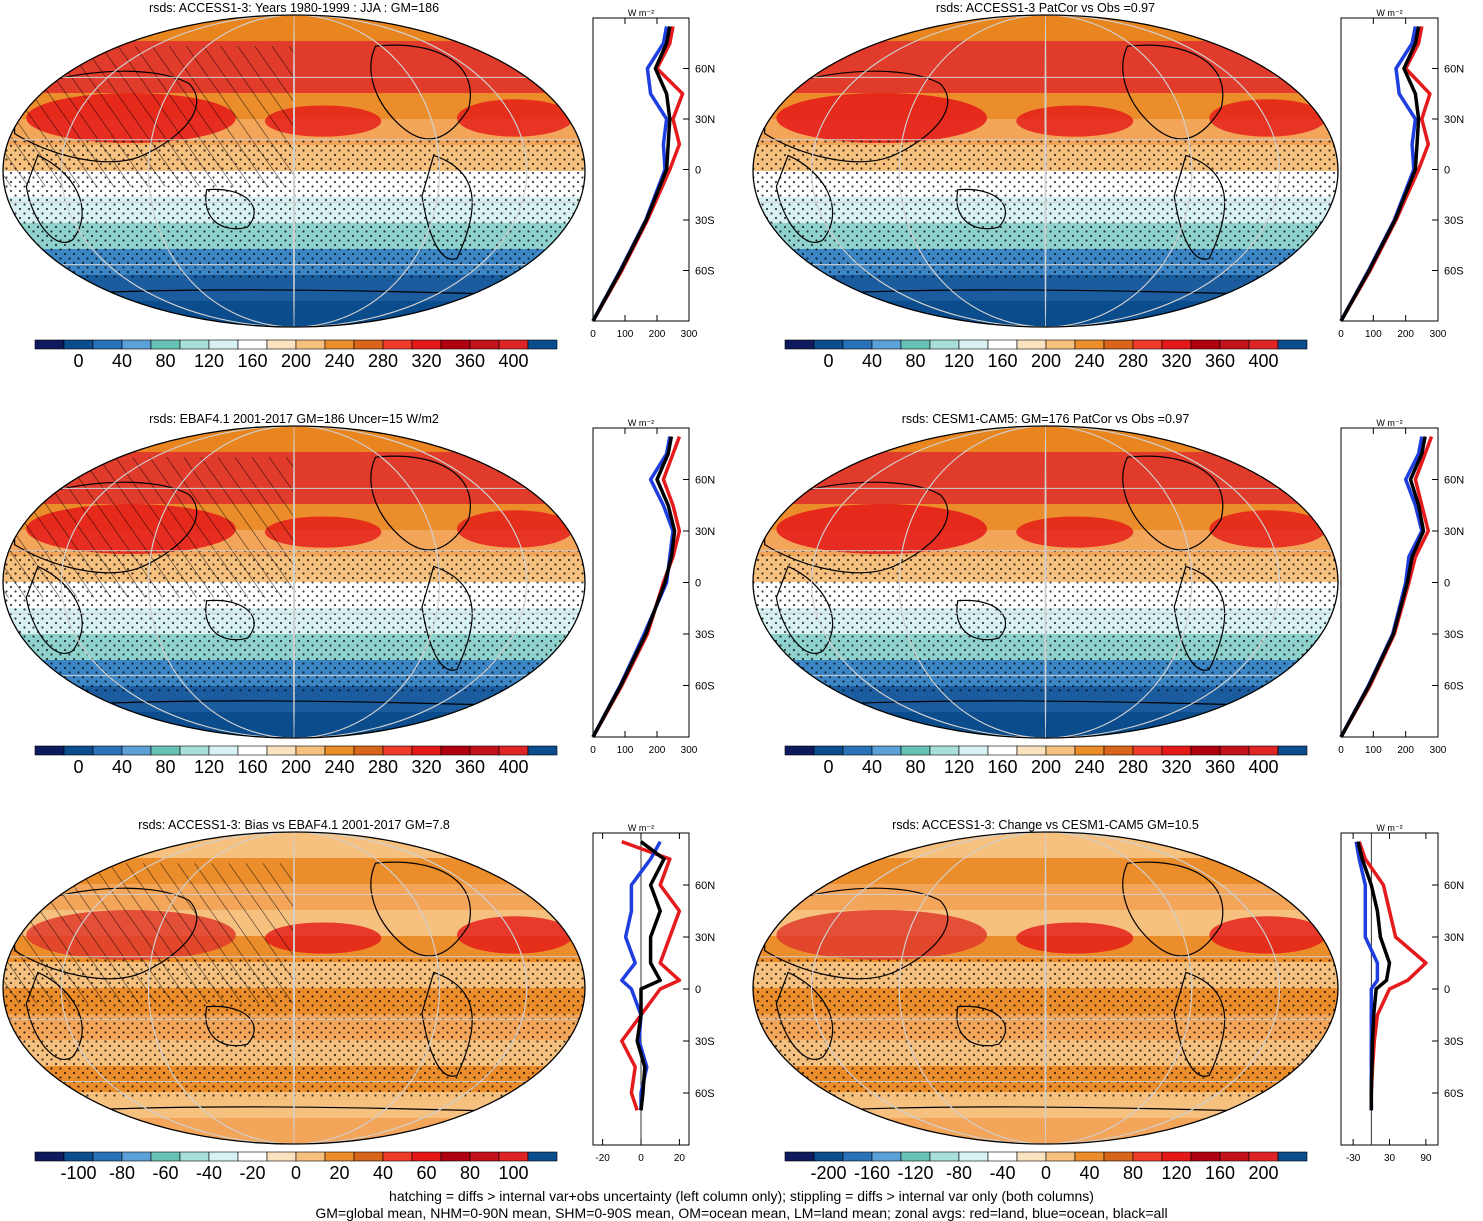  I want to click on colorbar: -200 -160 -120 -80 -40 0 40 80 120 160 200, so click(1046, 1167).